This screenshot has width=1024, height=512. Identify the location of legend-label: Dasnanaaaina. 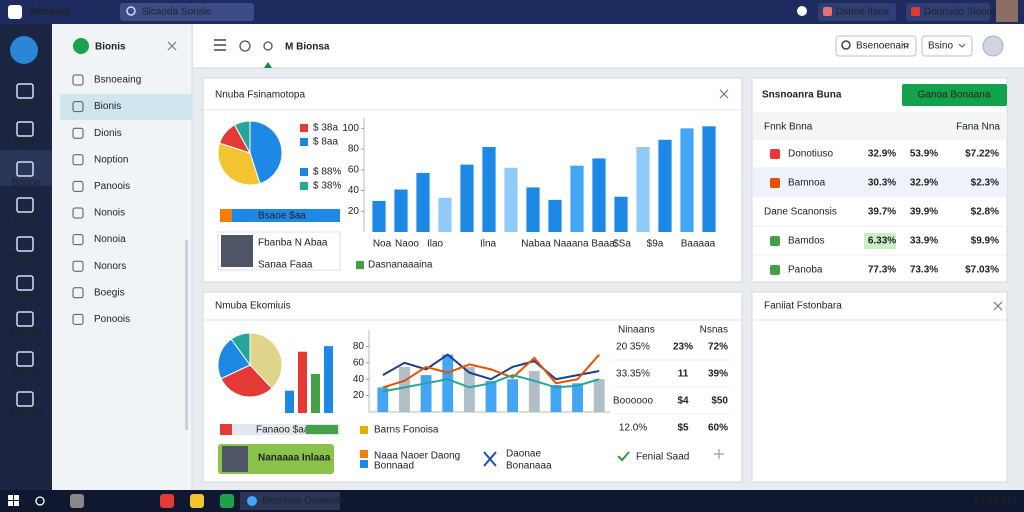
(400, 265).